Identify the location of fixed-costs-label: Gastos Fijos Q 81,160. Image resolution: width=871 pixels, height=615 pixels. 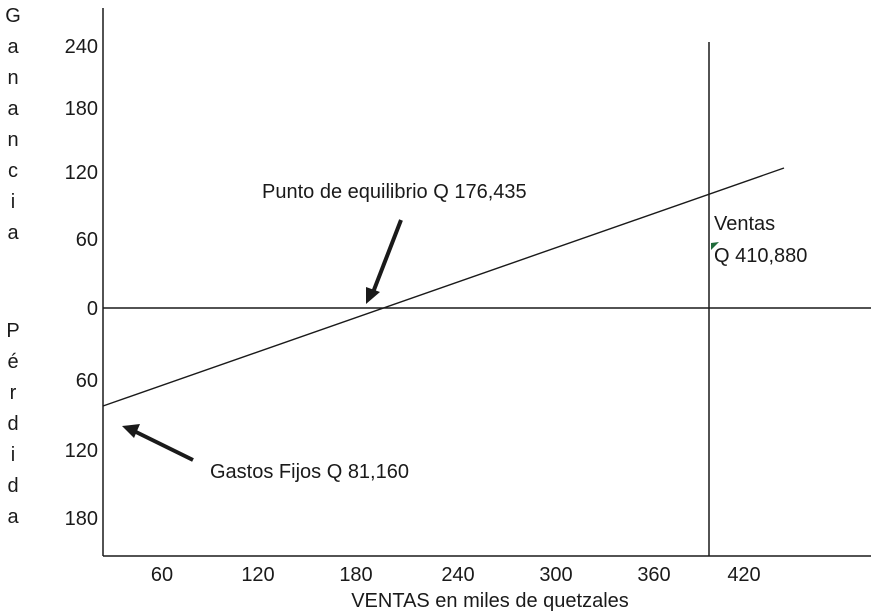
(309, 472).